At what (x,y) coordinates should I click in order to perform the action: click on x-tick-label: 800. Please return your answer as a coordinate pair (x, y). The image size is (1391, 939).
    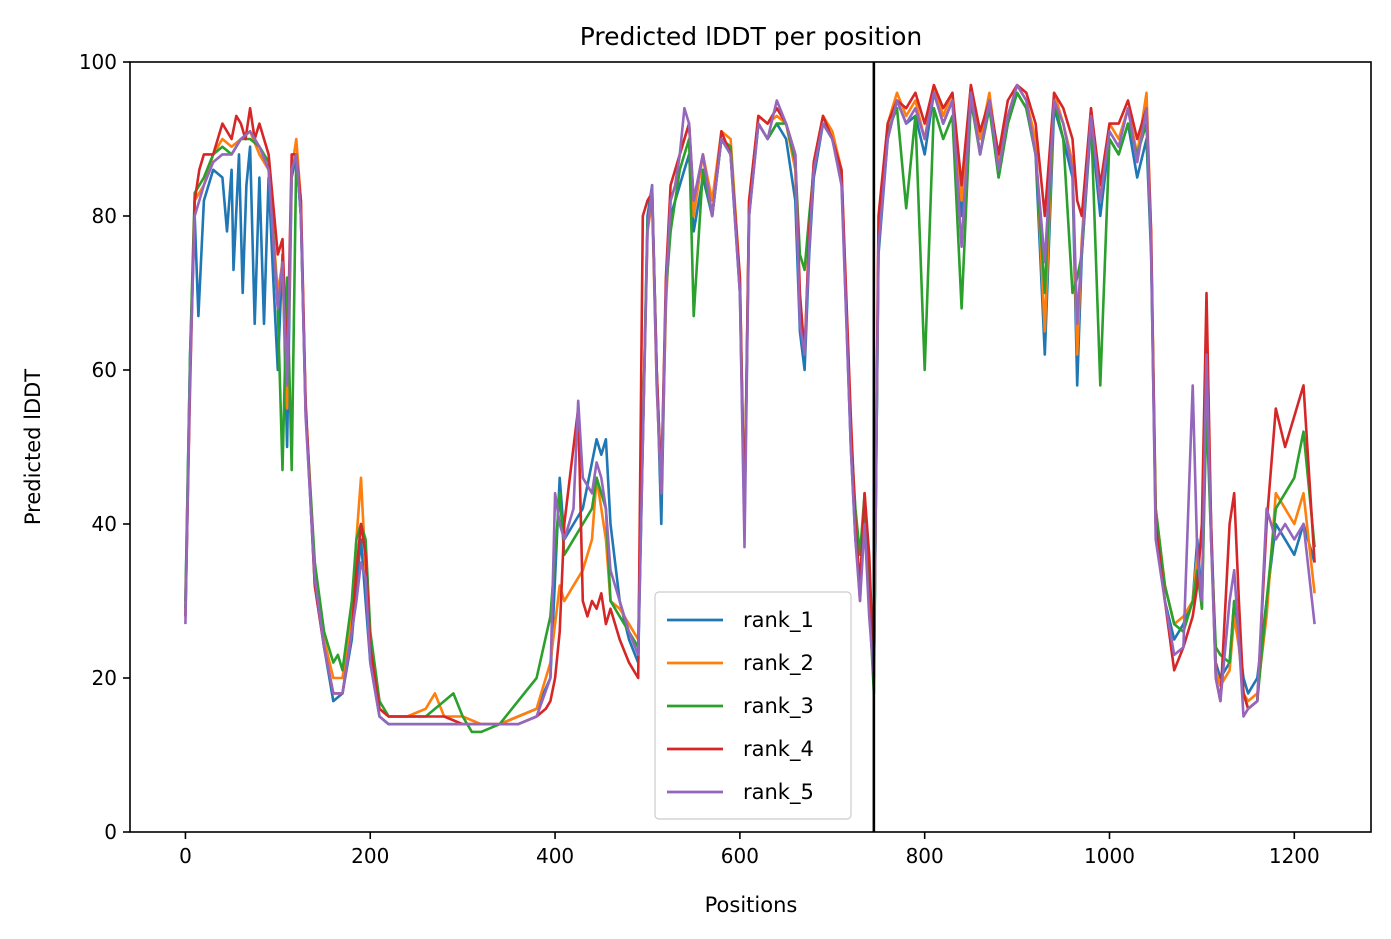
    Looking at the image, I should click on (925, 856).